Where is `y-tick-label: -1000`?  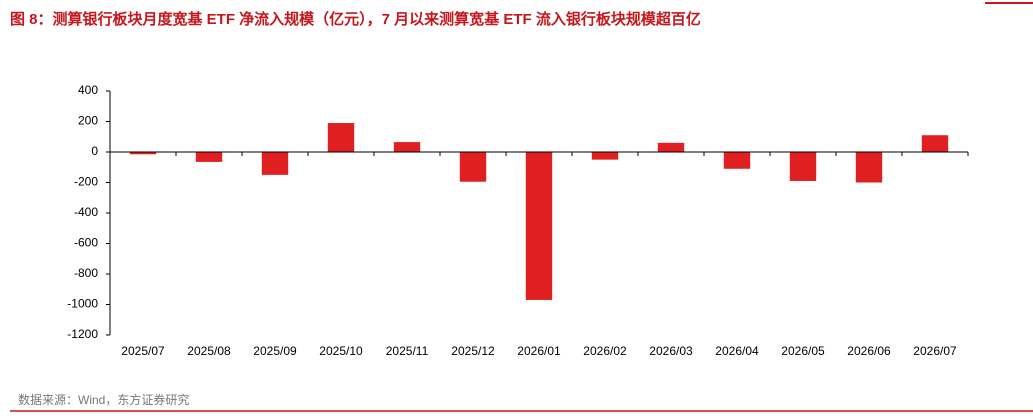
y-tick-label: -1000 is located at coordinates (82, 304).